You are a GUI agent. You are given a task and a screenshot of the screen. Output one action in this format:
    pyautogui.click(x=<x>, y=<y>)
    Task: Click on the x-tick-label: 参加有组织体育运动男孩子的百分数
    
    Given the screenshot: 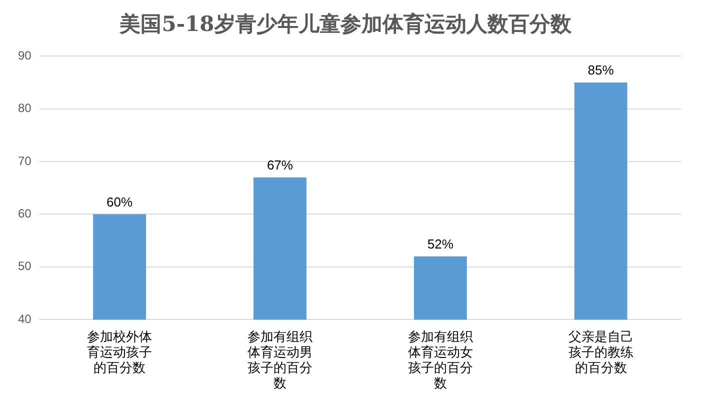 What is the action you would take?
    pyautogui.click(x=279, y=361)
    